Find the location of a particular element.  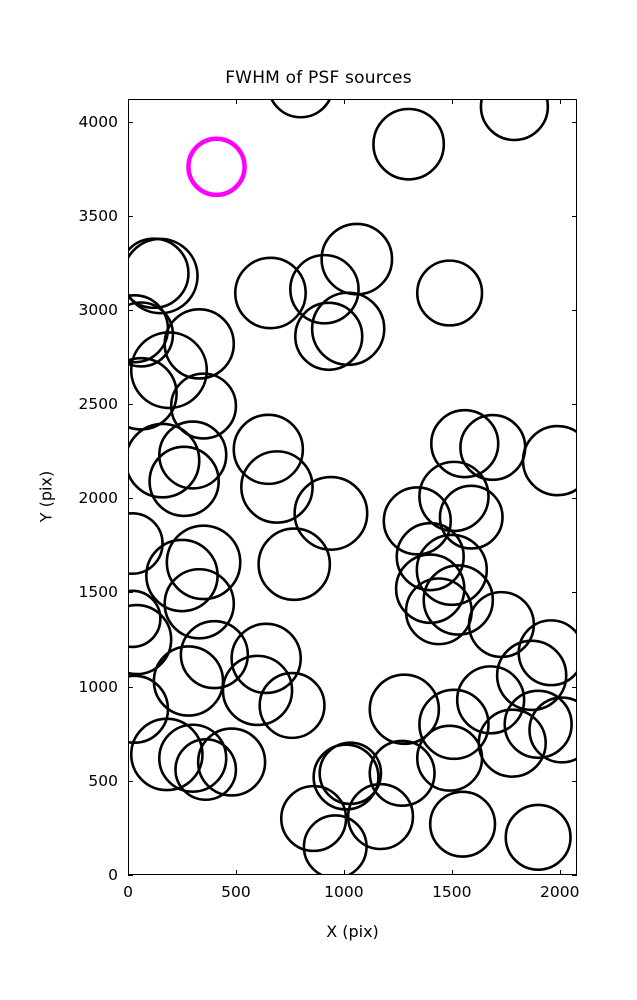

x-axis-label: X (pix) is located at coordinates (352, 931).